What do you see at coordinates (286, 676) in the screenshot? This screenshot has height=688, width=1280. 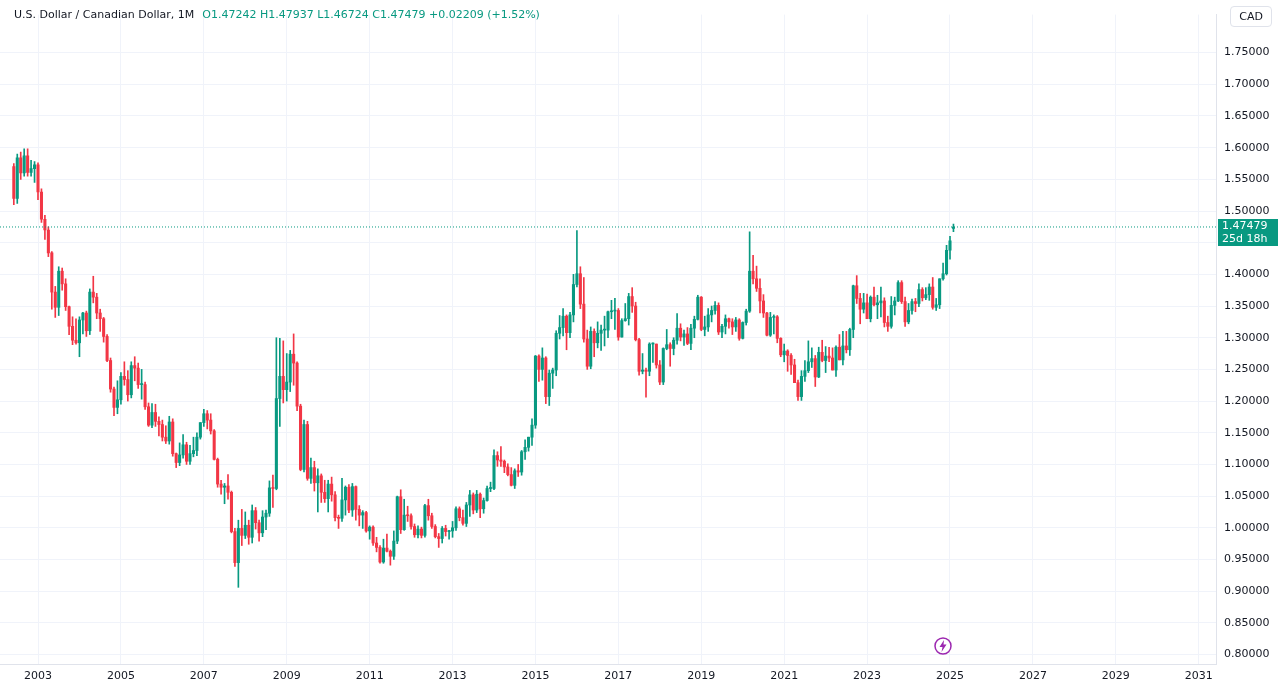 I see `x-tick-label: 2009` at bounding box center [286, 676].